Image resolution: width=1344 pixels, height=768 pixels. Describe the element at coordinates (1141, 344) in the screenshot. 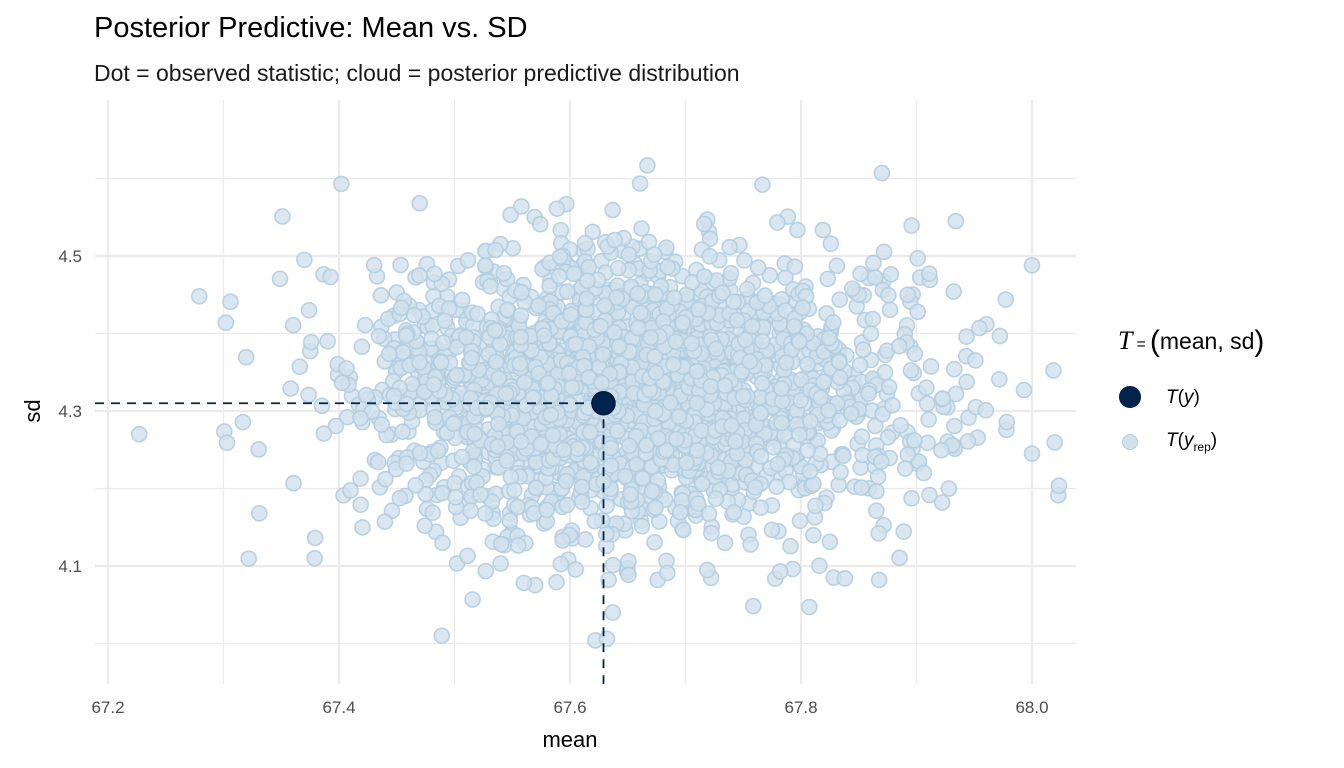

I see `legend-title-eq: =` at that location.